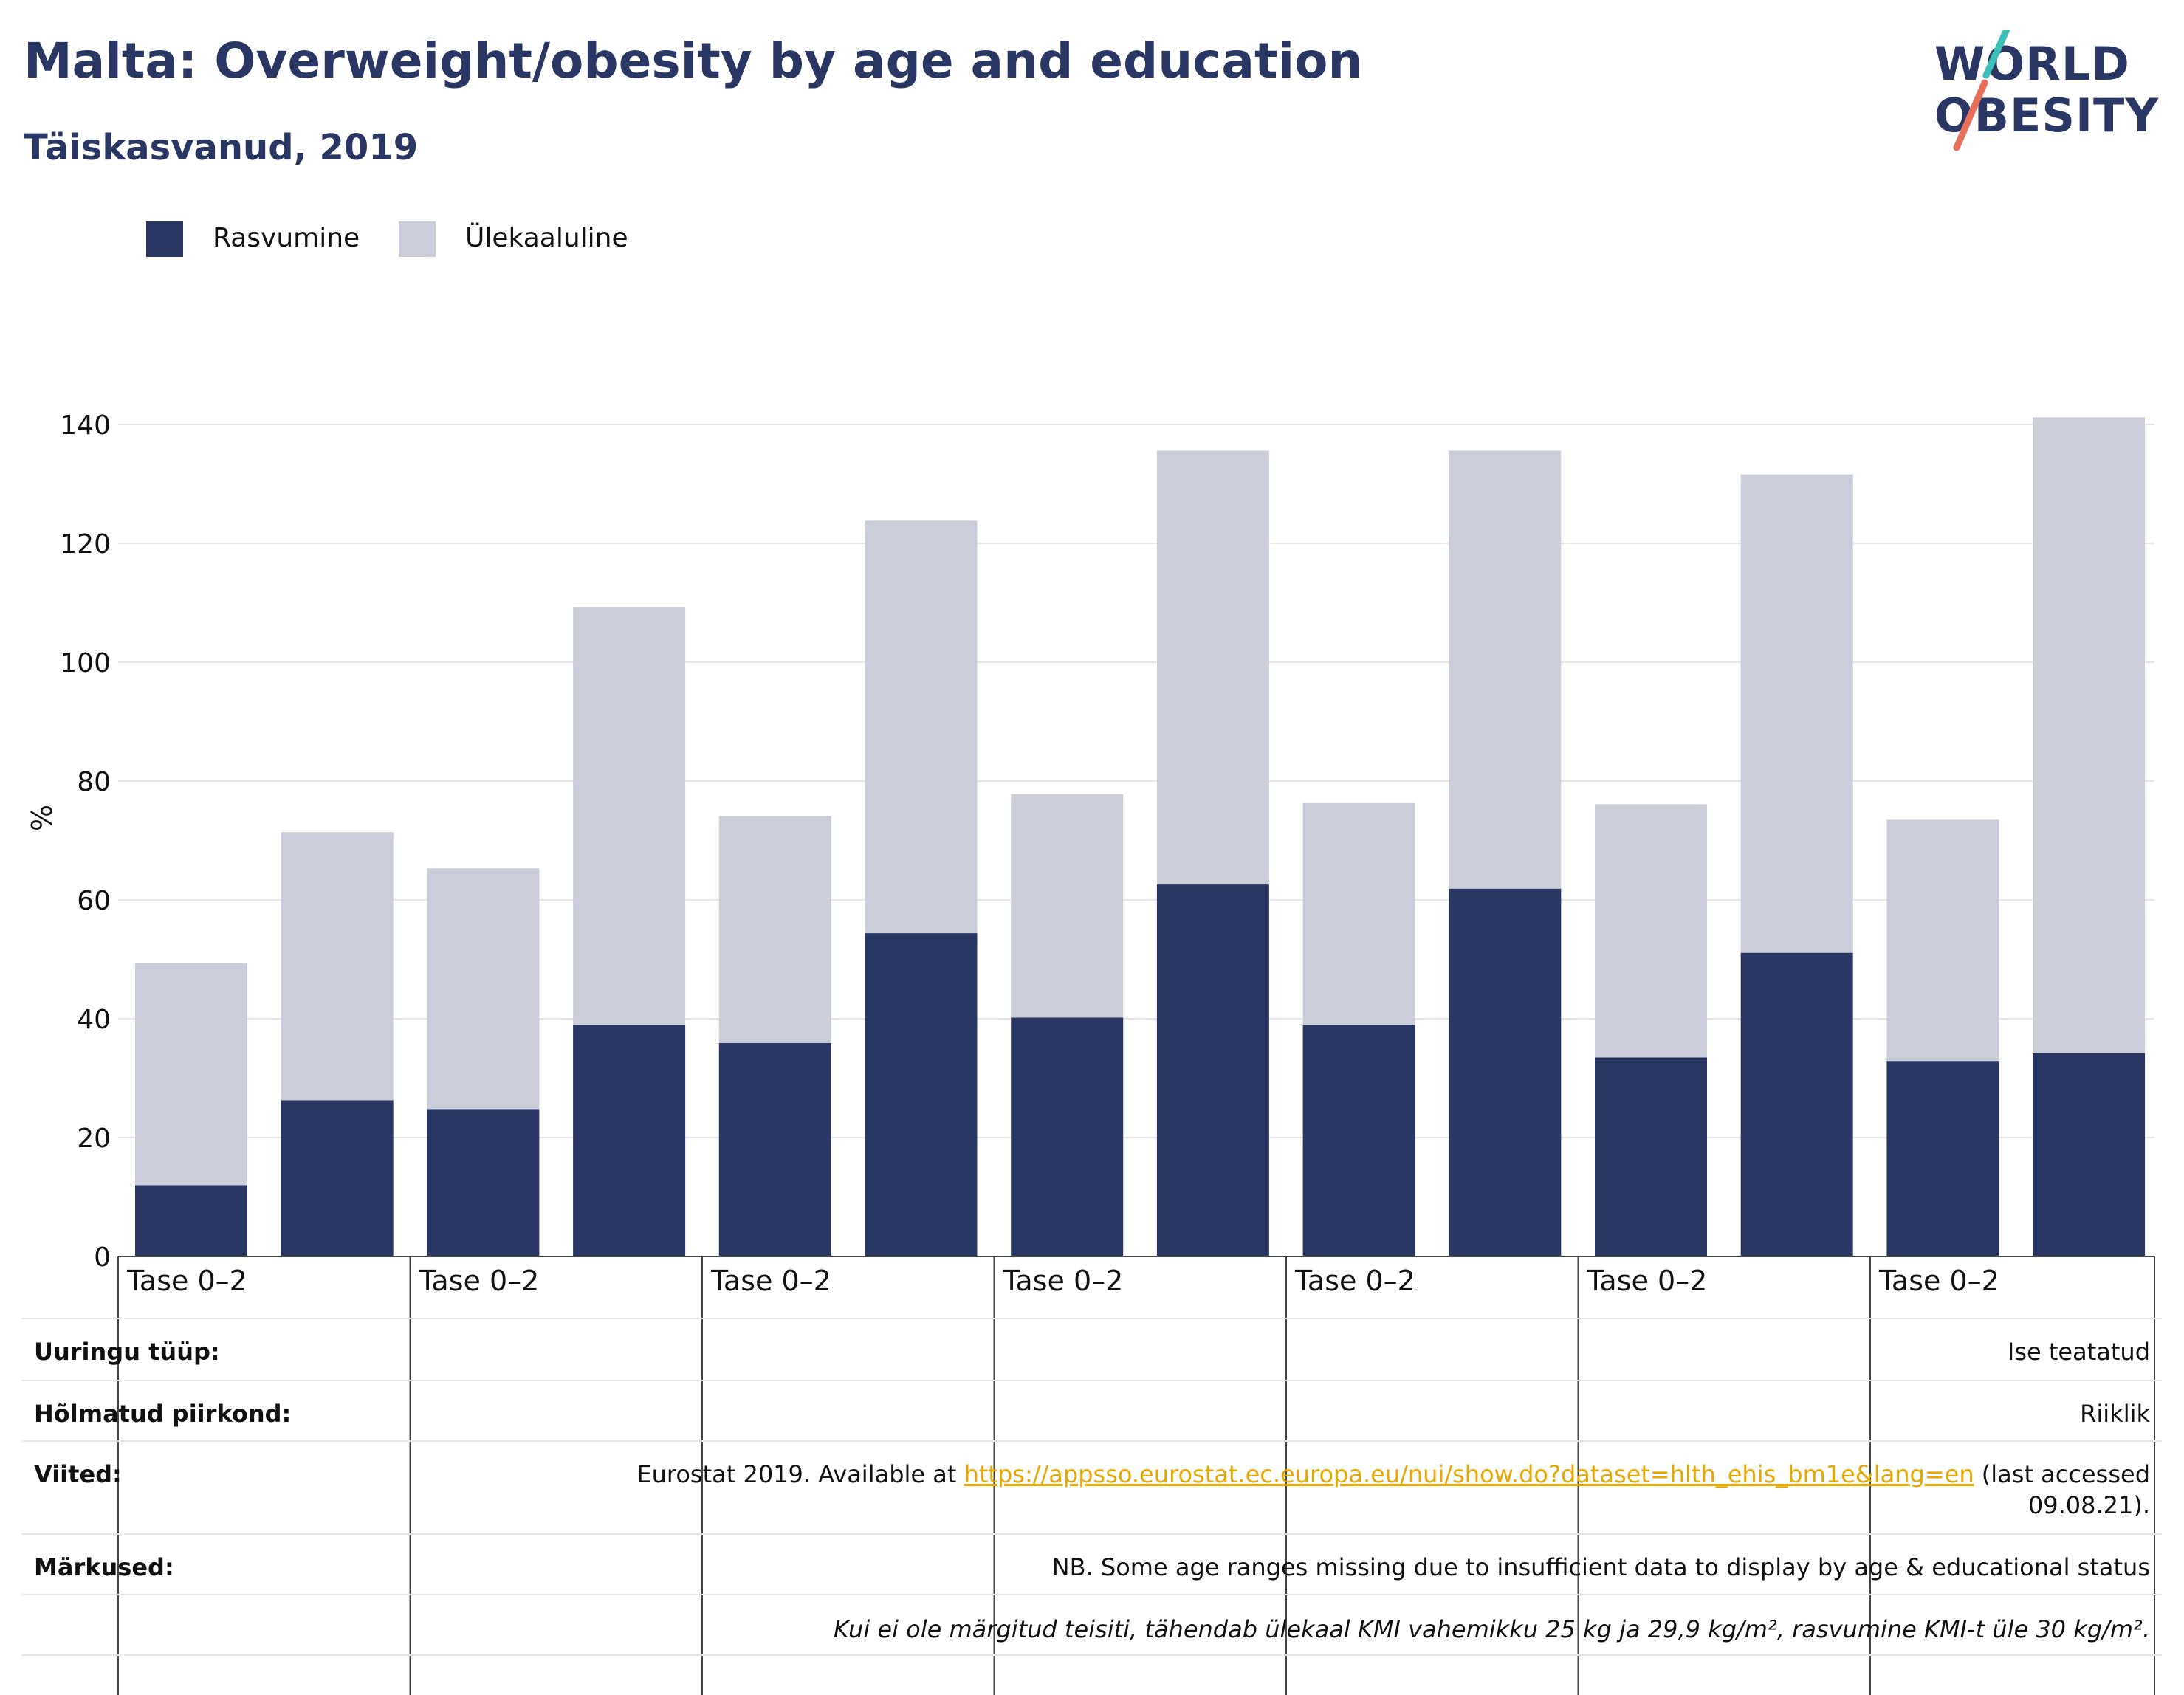  Describe the element at coordinates (94, 1020) in the screenshot. I see `y-tick-label-40: 40` at that location.